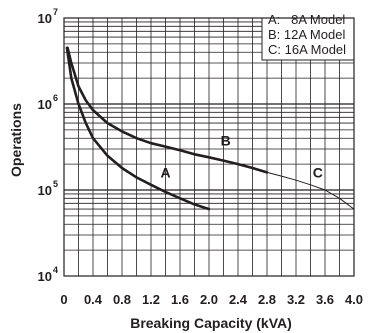 This screenshot has width=371, height=333. Describe the element at coordinates (238, 299) in the screenshot. I see `x-tick-label: 2.4` at that location.